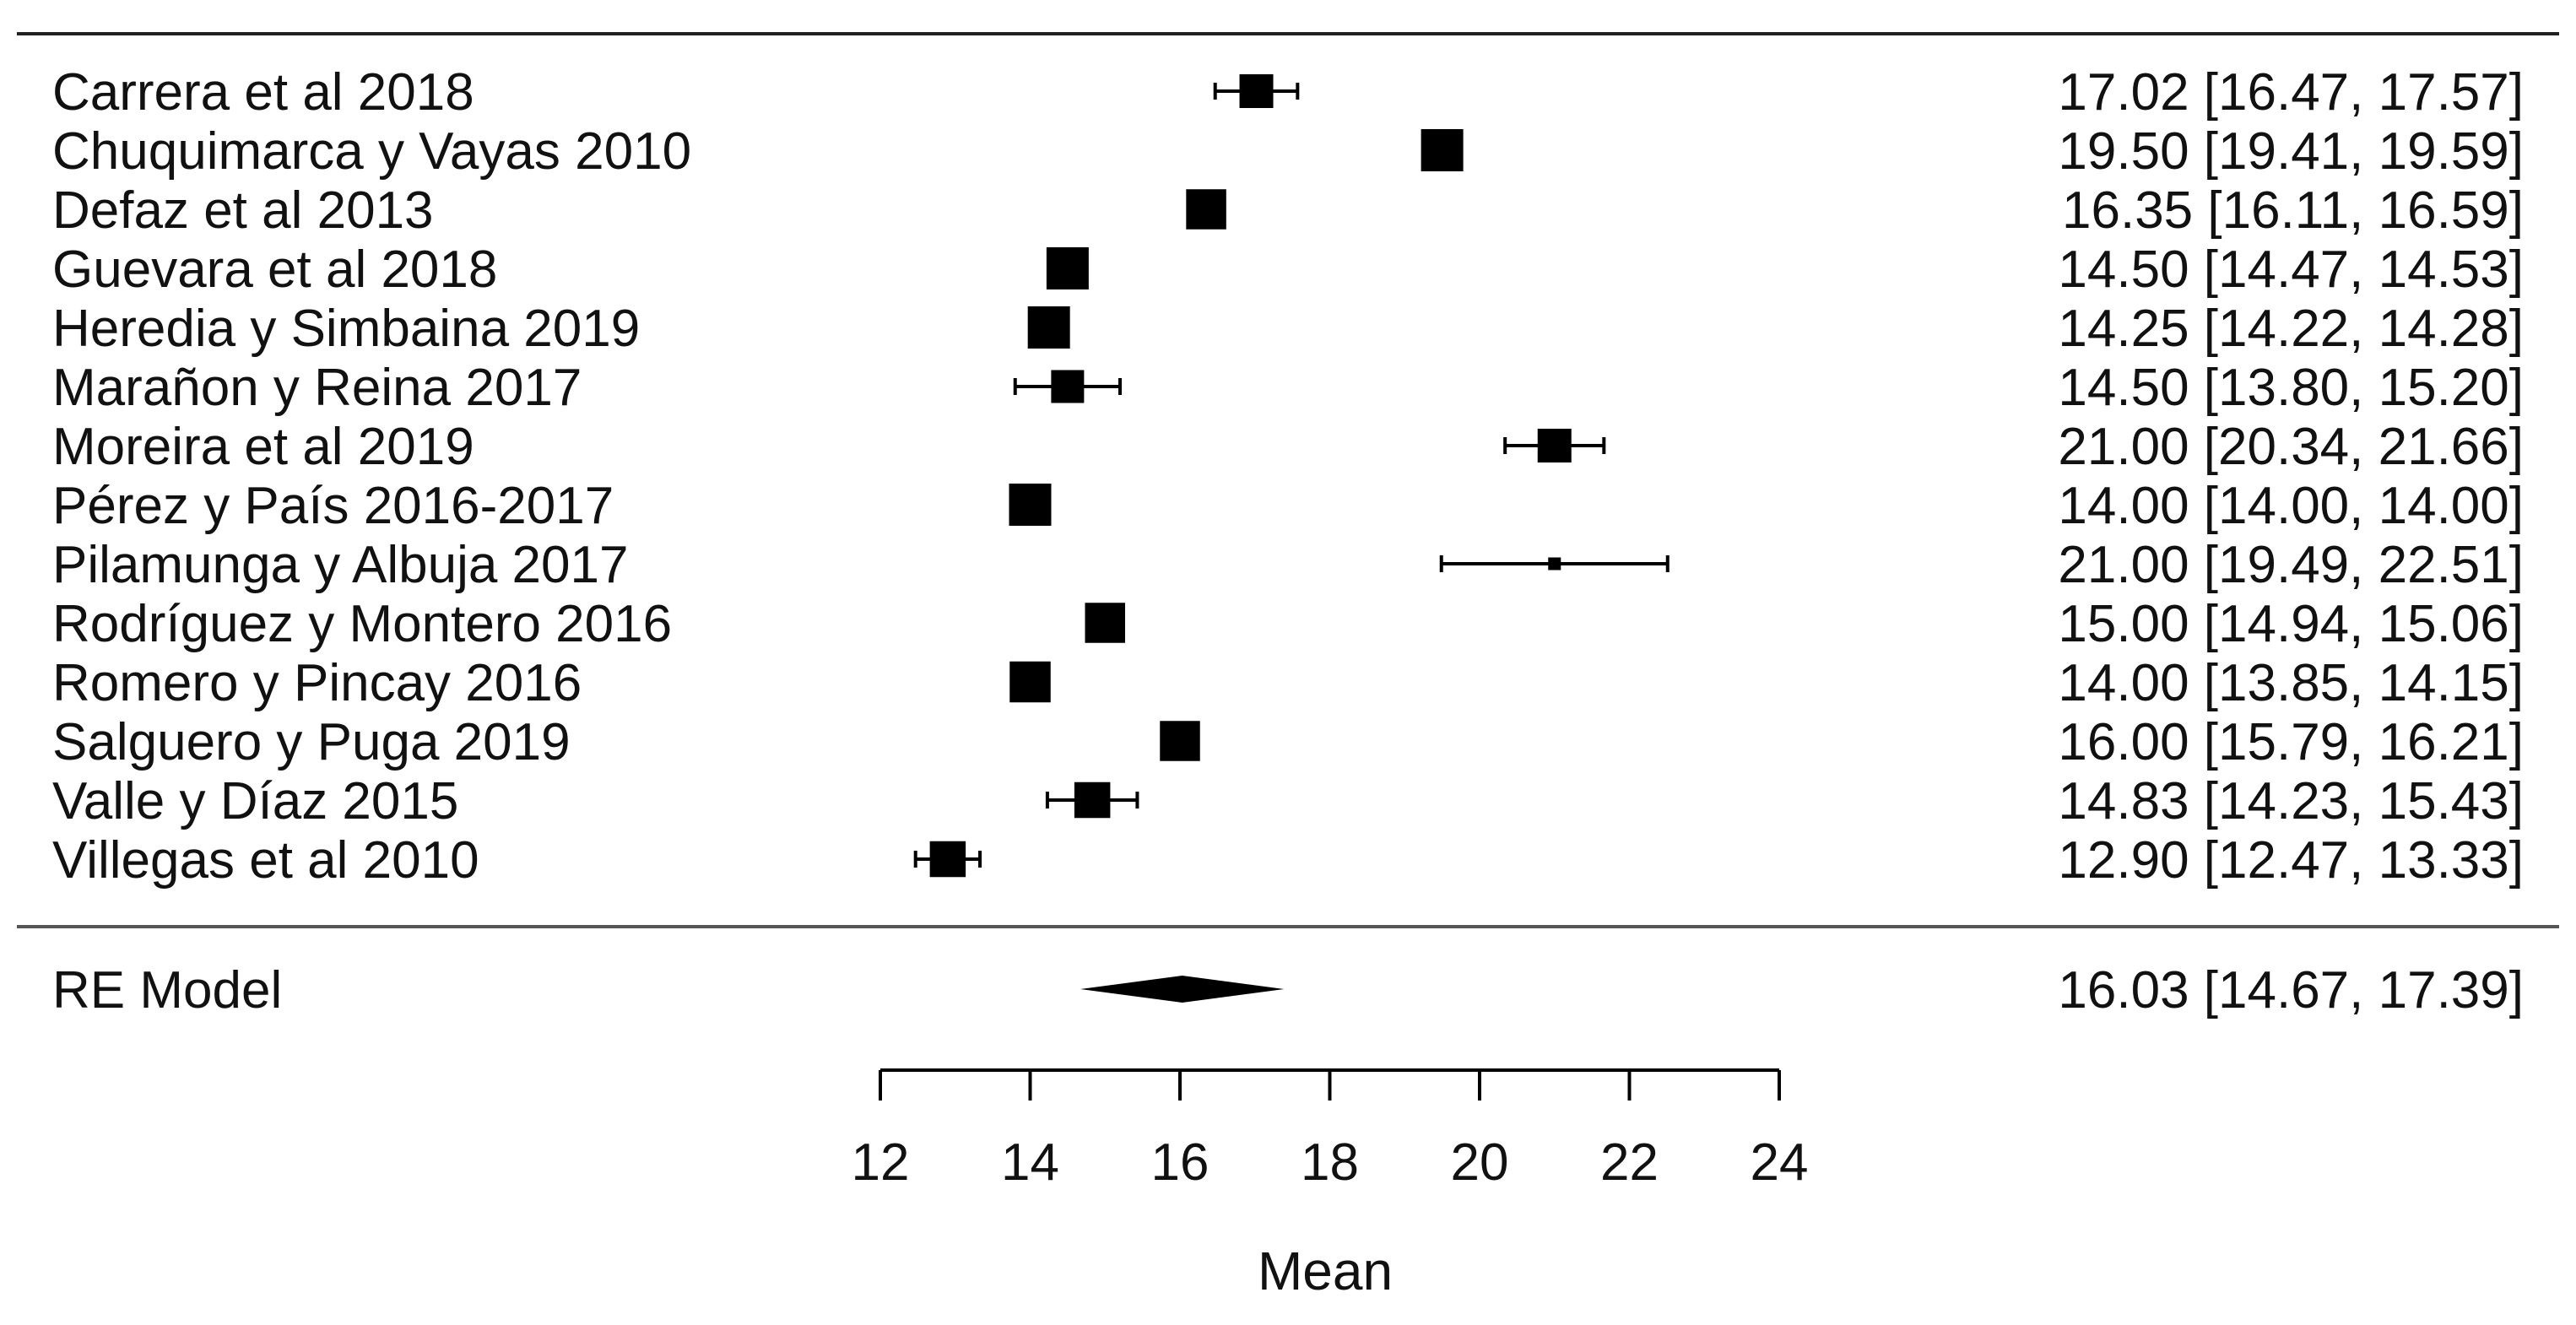  I want to click on study-label: Pilamunga y Albuja 2017, so click(340, 565).